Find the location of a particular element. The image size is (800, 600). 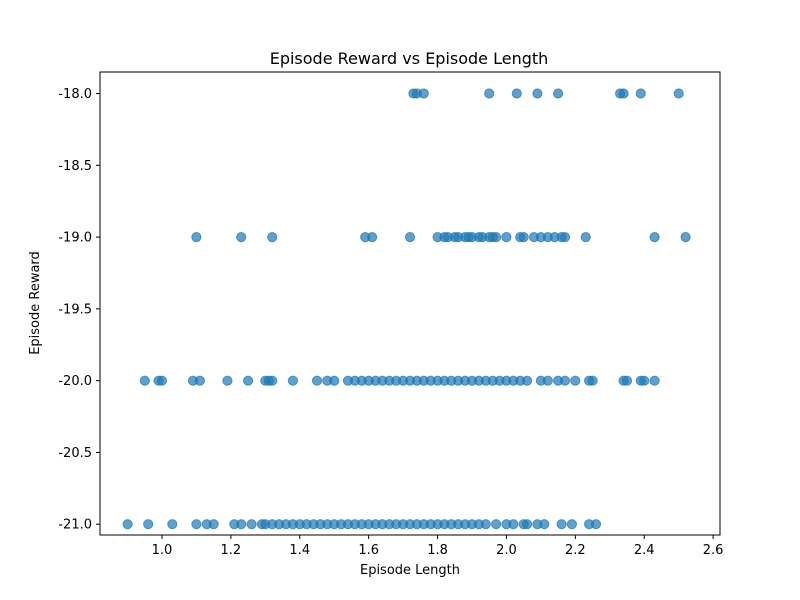

x-tick-label: 2.4 is located at coordinates (644, 550).